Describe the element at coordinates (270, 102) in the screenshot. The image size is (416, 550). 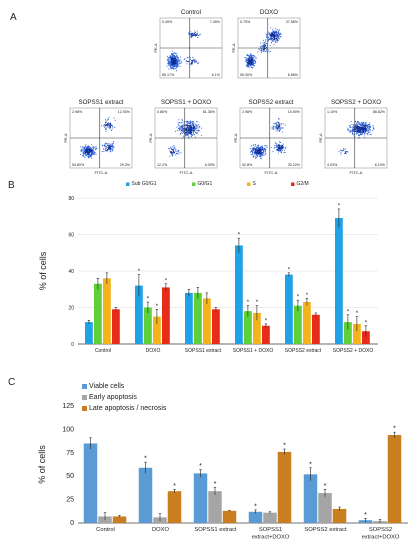
I see `flow-plot-title: SOPSS2 extract` at that location.